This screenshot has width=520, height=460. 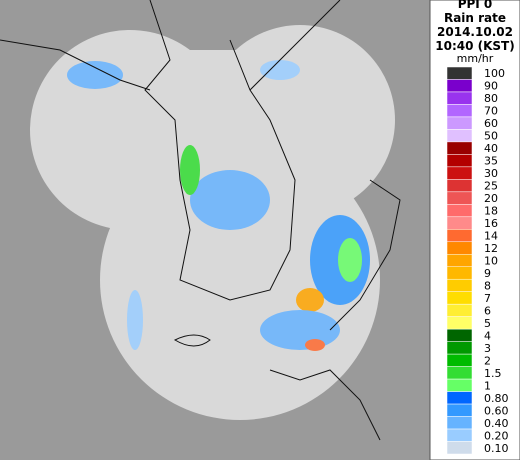 What do you see at coordinates (475, 32) in the screenshot?
I see `legend-title: 2014.10.02` at bounding box center [475, 32].